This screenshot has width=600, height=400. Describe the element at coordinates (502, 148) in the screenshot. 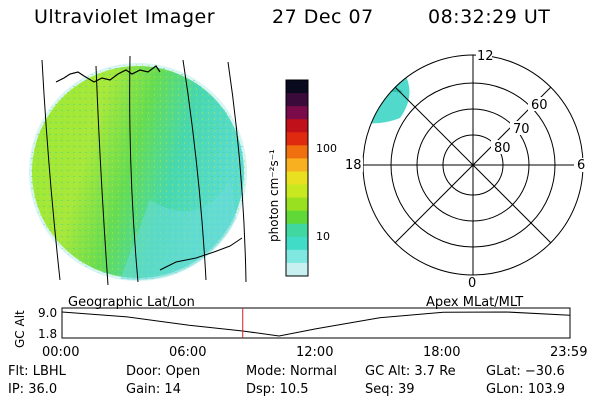

I see `polar-lat-80: 80` at that location.